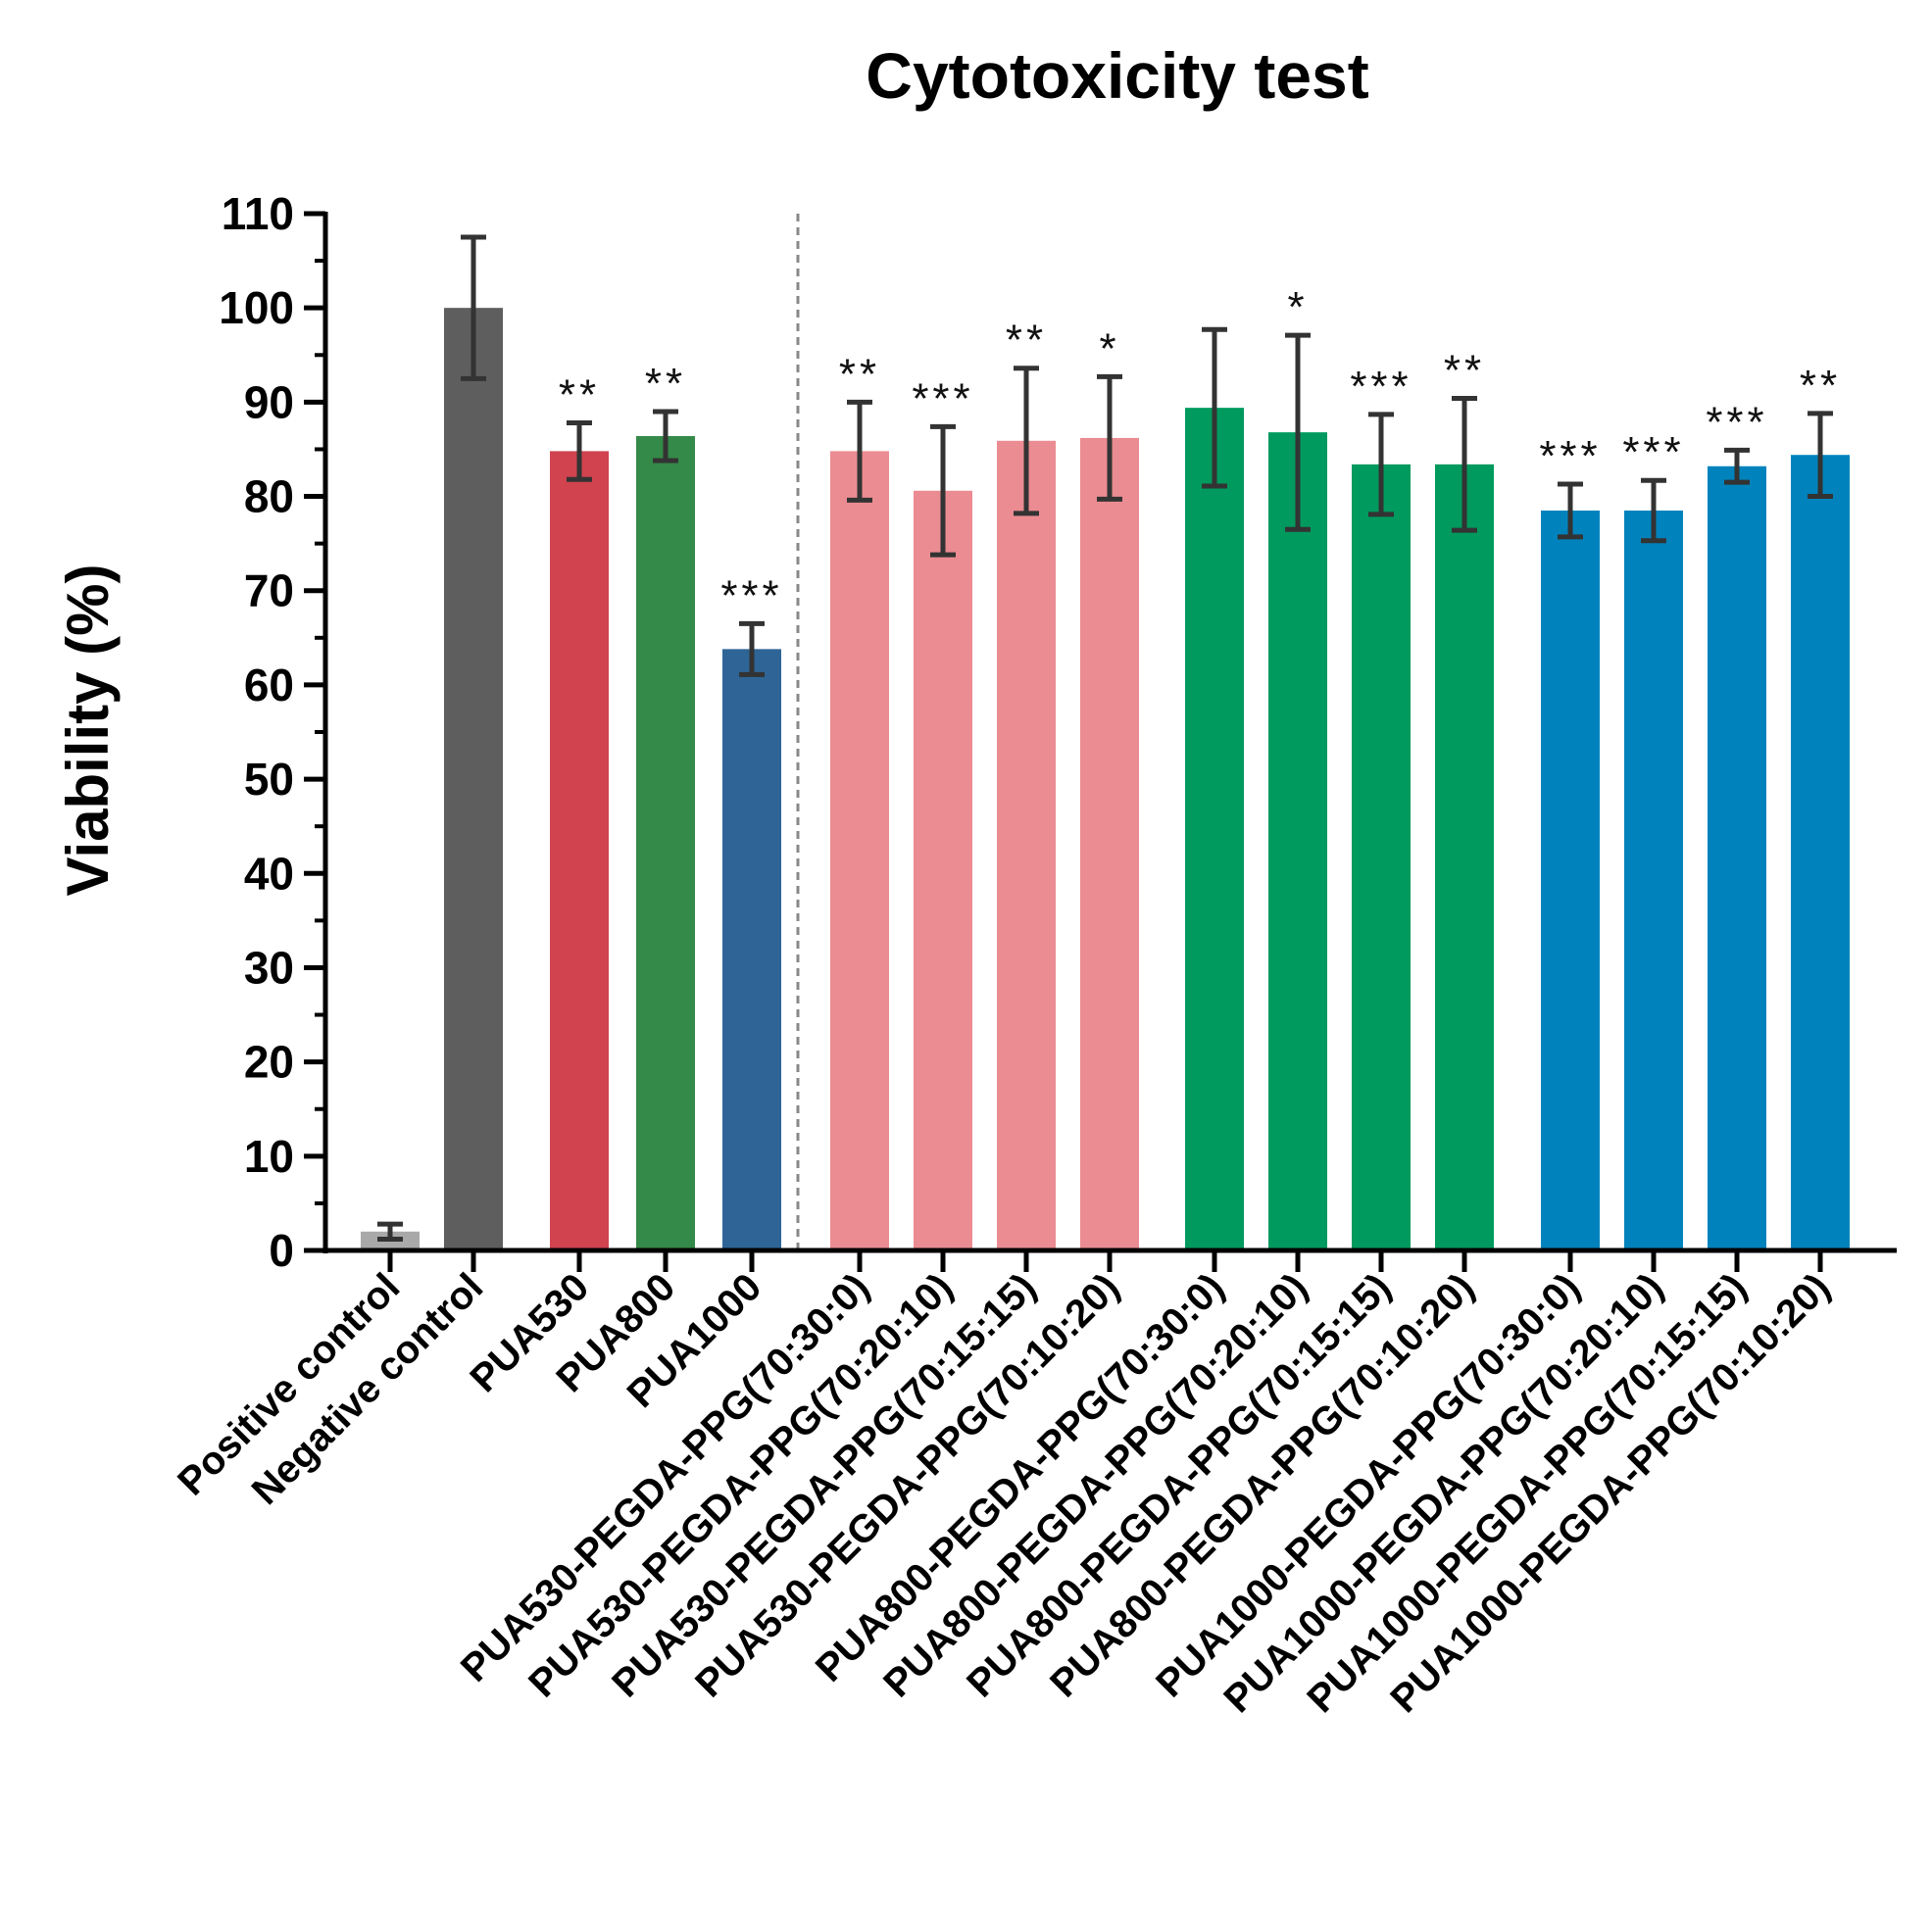 This screenshot has width=1932, height=1908. What do you see at coordinates (269, 685) in the screenshot?
I see `y-tick-label: 60` at bounding box center [269, 685].